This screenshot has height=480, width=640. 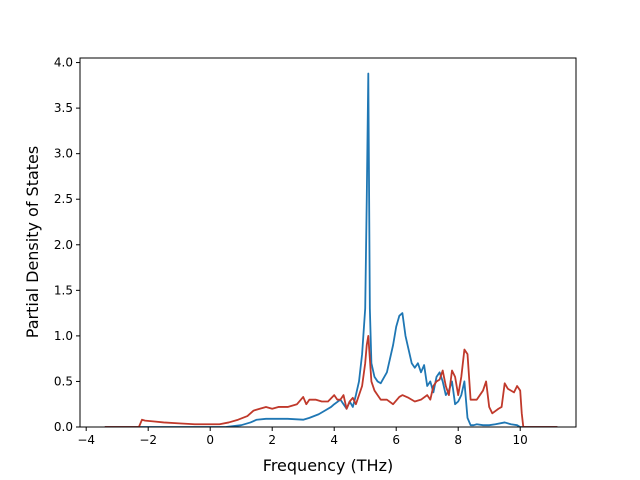 I want to click on y-axis: 0.0 0.5 1.0 1.5 2.0 2.5 3.0 3.5 4.0, so click(x=67, y=245).